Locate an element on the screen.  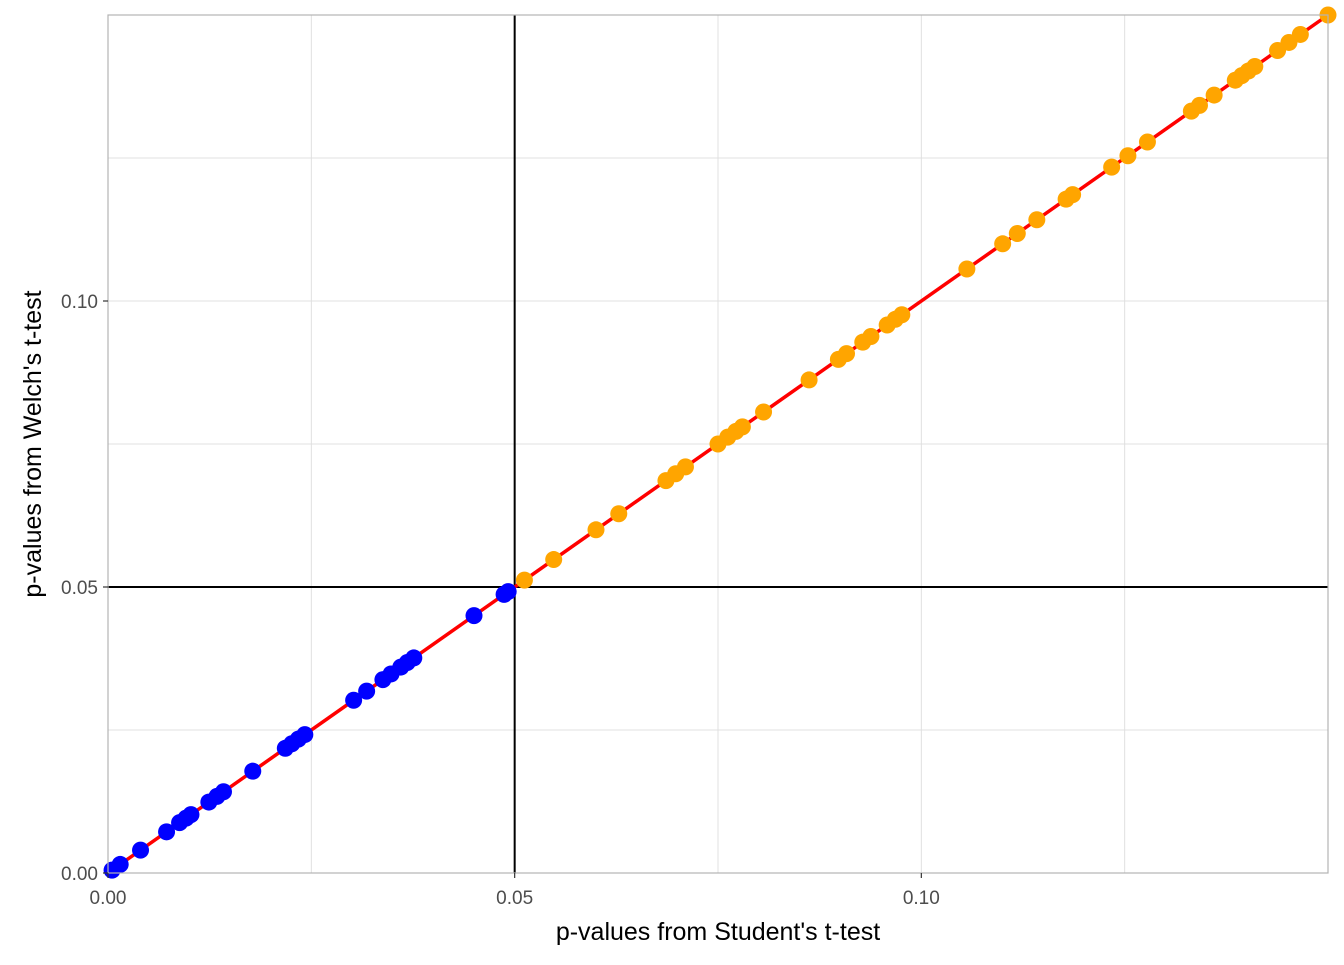
y-tick-label: 0.00 is located at coordinates (79, 874).